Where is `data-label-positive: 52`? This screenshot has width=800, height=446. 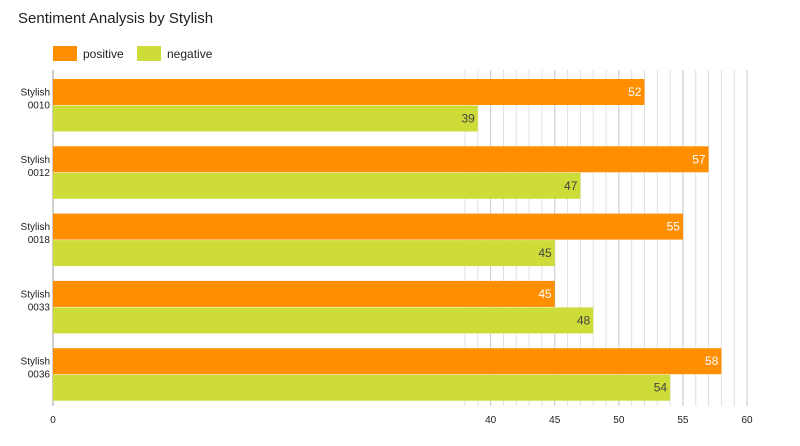 data-label-positive: 52 is located at coordinates (635, 92).